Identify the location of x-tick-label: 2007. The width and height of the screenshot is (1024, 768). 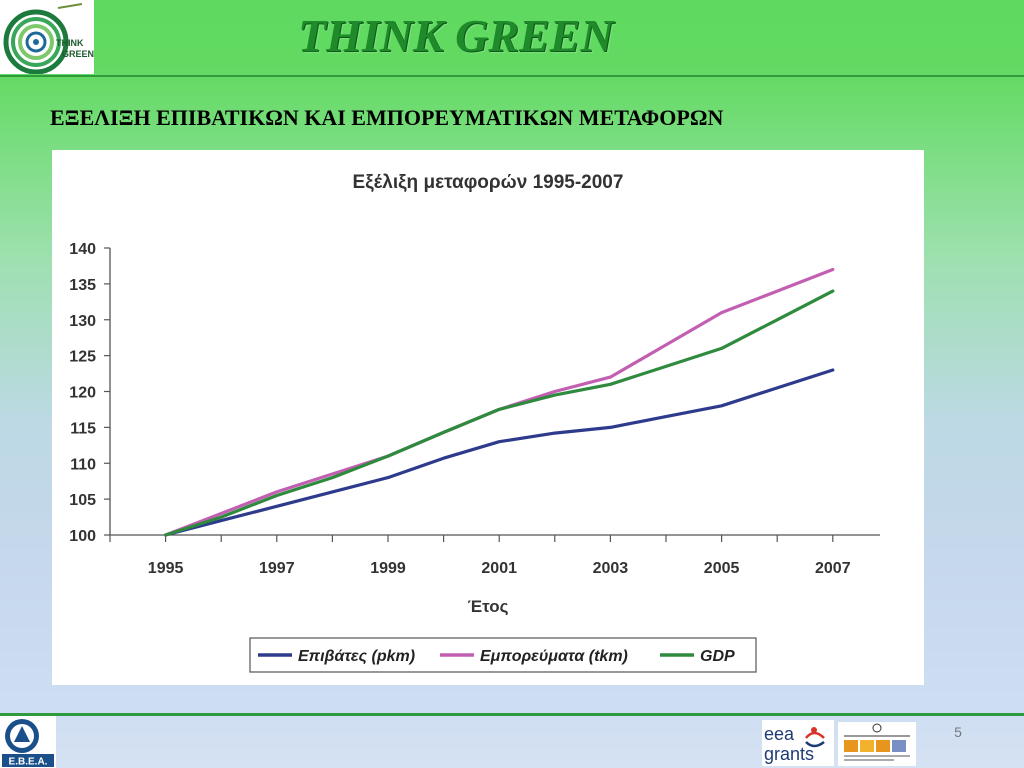
(833, 568).